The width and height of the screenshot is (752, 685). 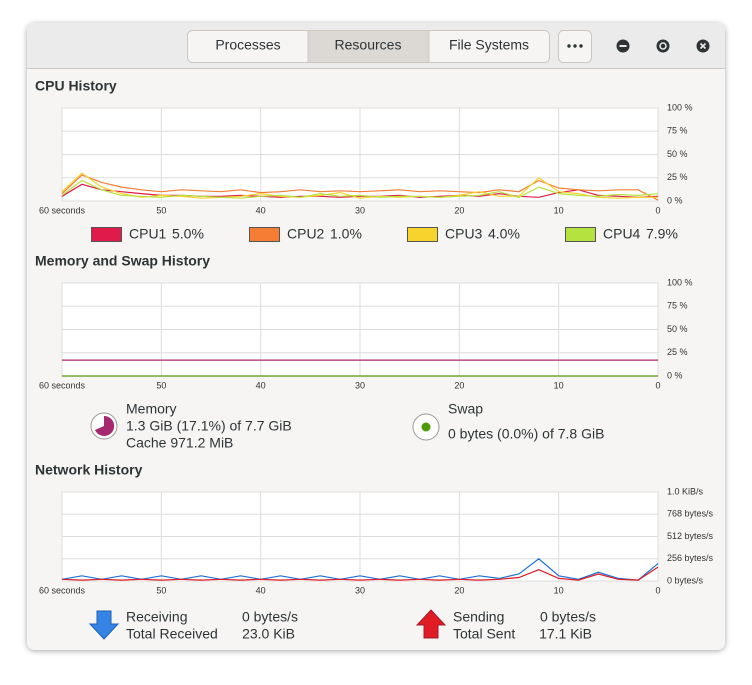 What do you see at coordinates (172, 634) in the screenshot?
I see `total-label: Total Received` at bounding box center [172, 634].